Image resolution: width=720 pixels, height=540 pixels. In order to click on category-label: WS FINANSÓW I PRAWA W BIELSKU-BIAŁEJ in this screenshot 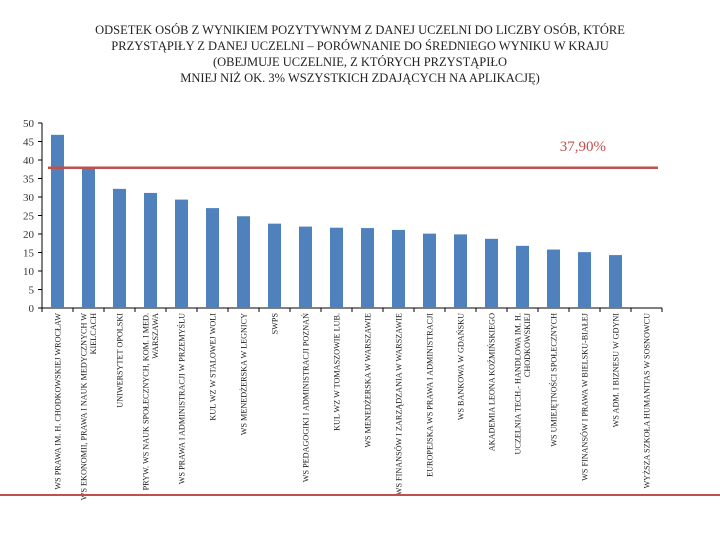, I will do `click(584, 396)`.